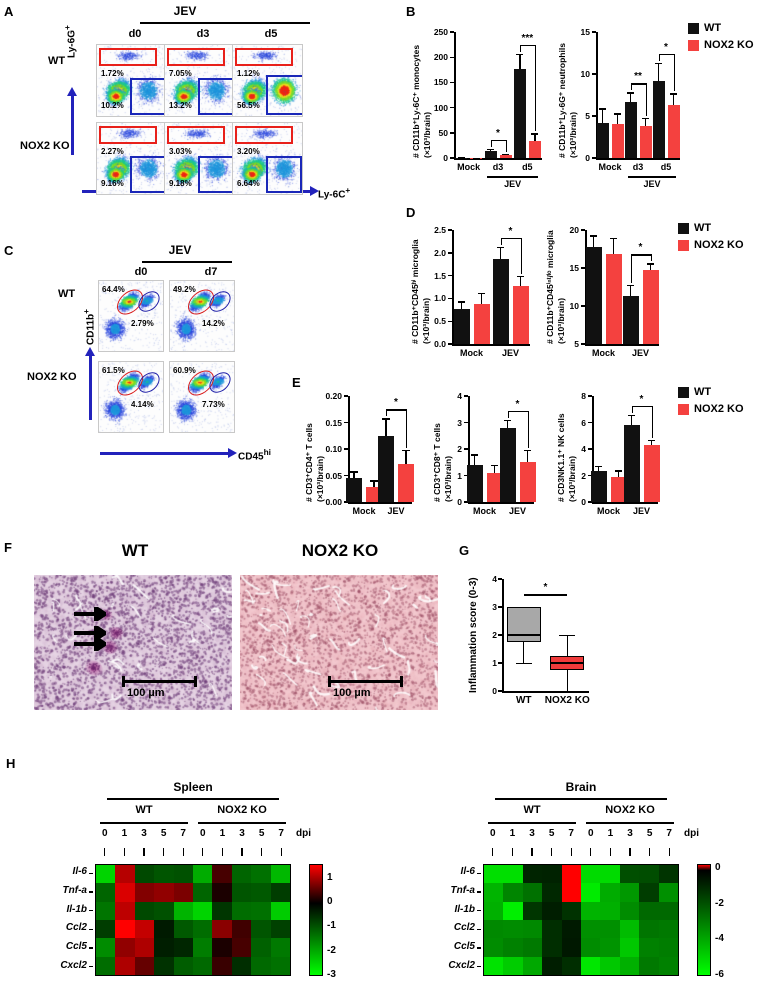 Image resolution: width=784 pixels, height=989 pixels. Describe the element at coordinates (469, 449) in the screenshot. I see `y-axis-line` at that location.